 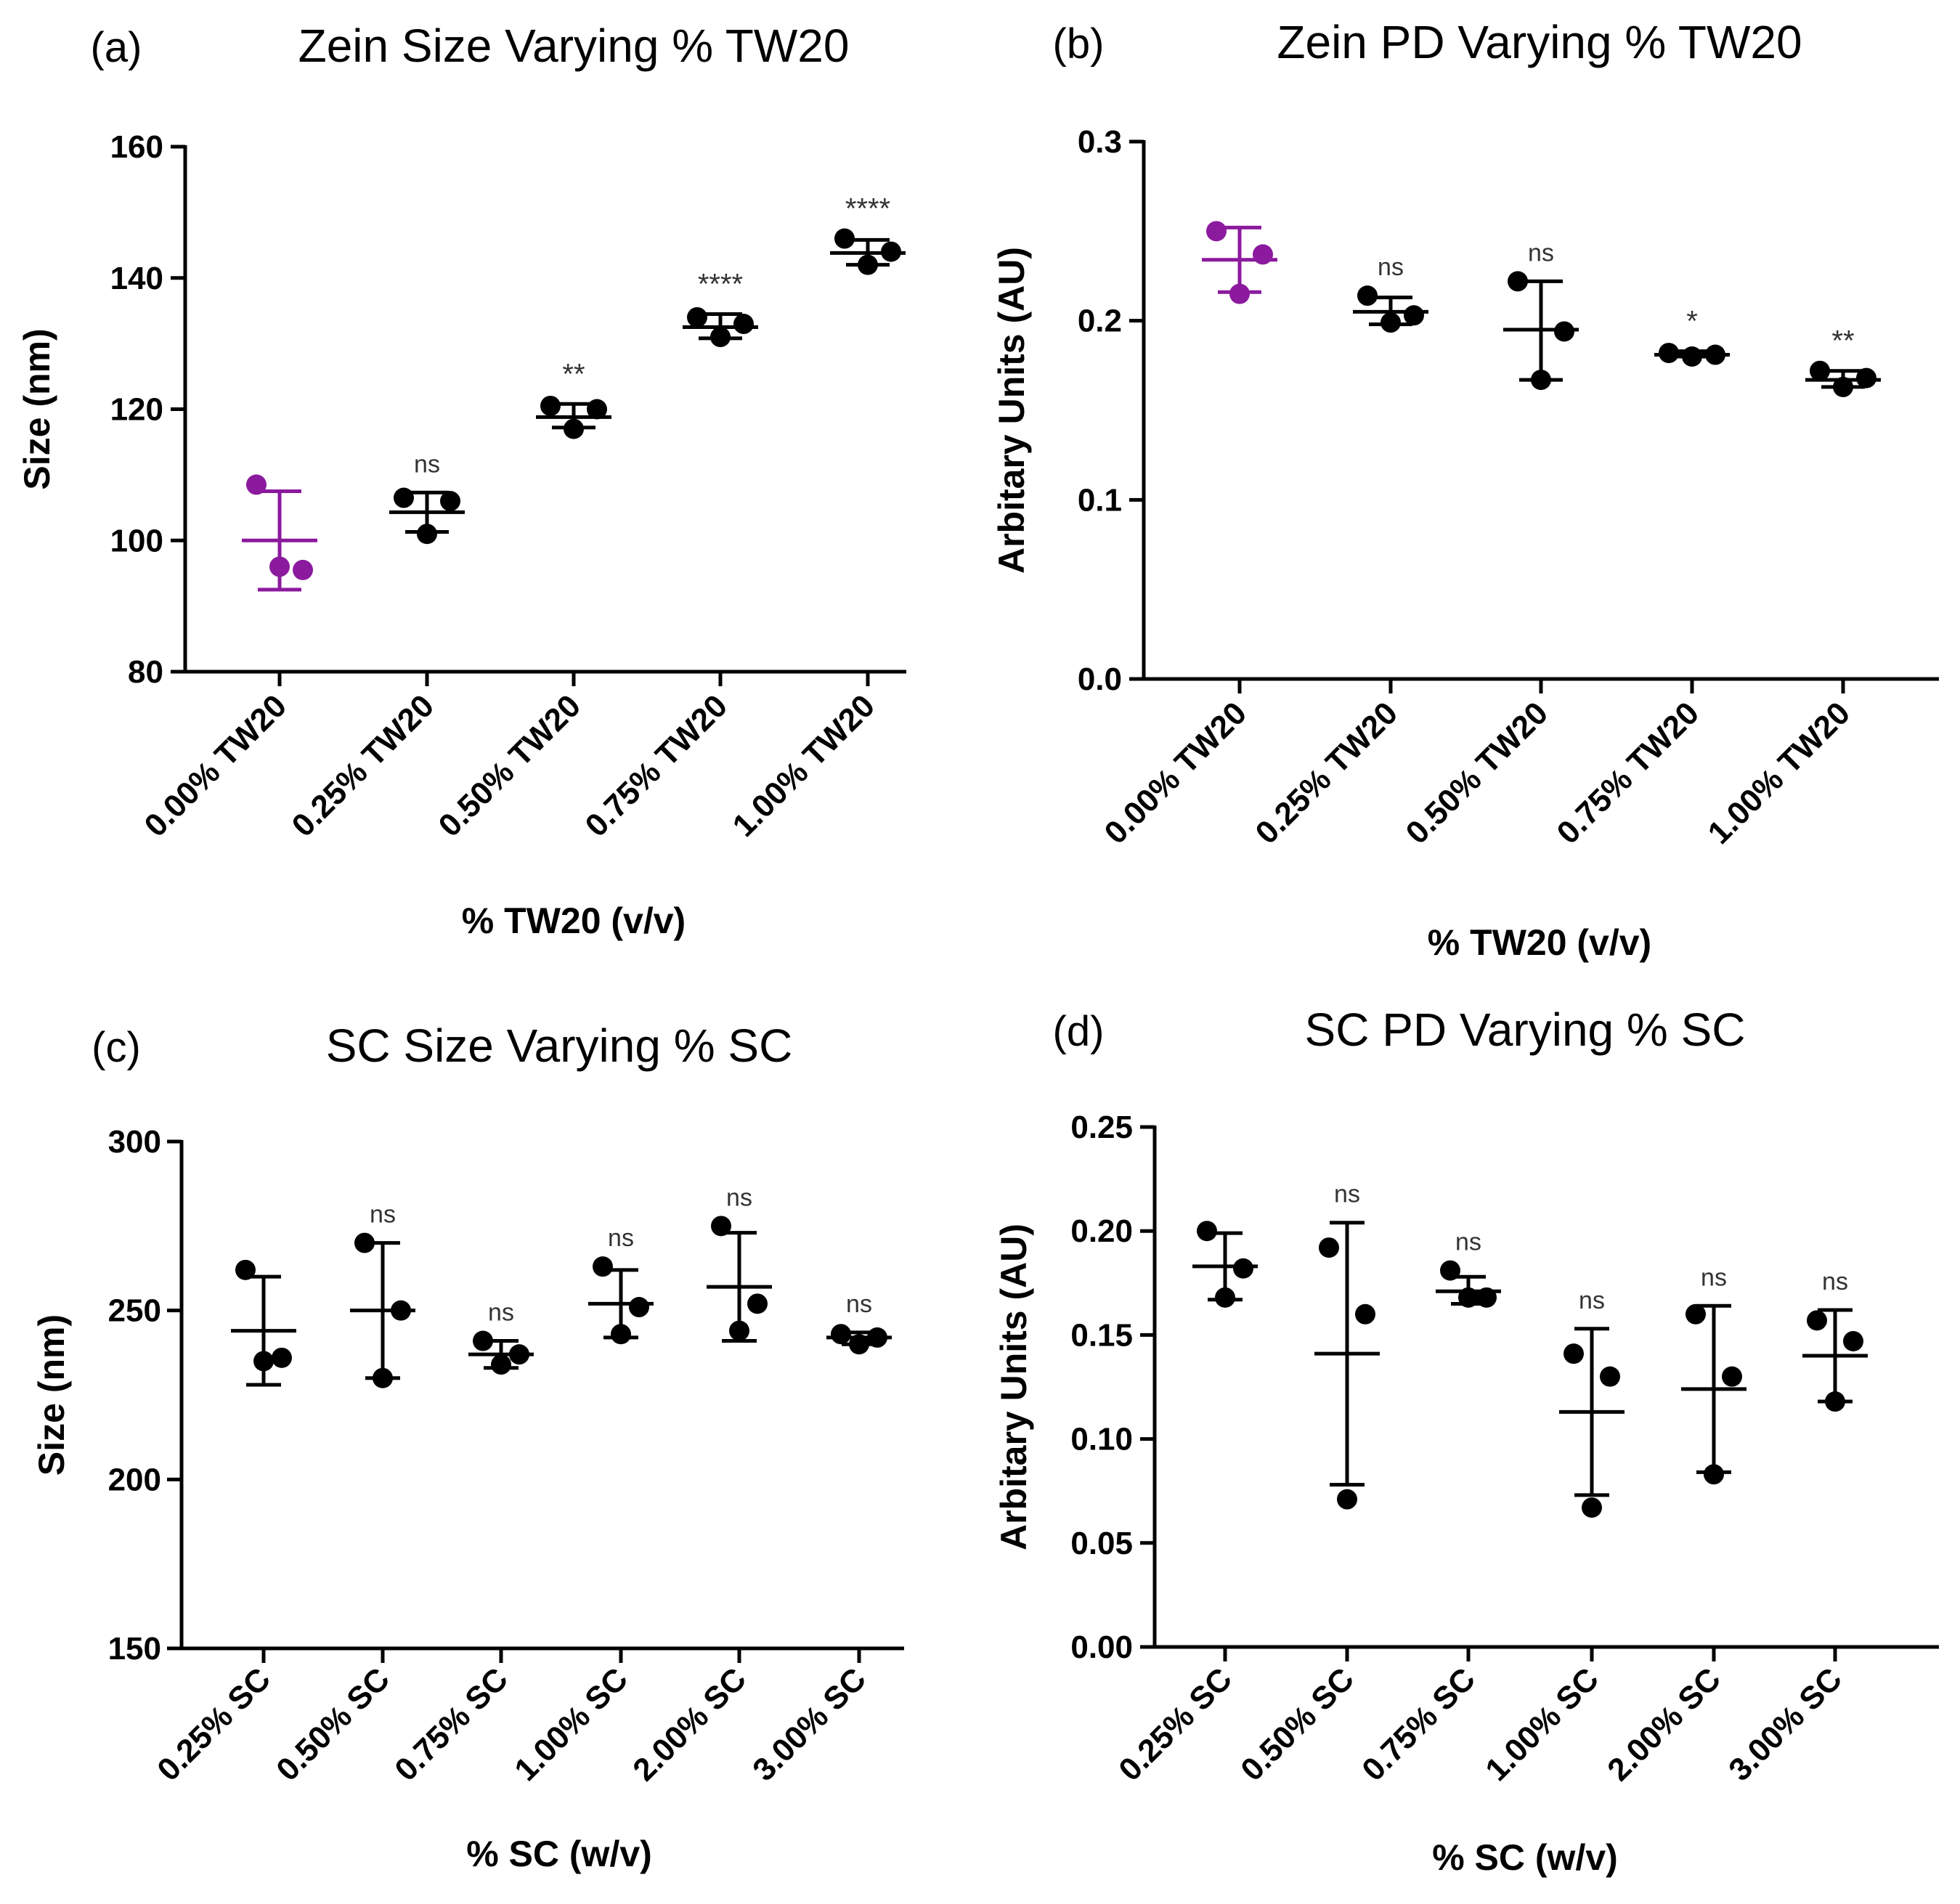 What do you see at coordinates (809, 1724) in the screenshot?
I see `x-tick-label: 3.00% SC` at bounding box center [809, 1724].